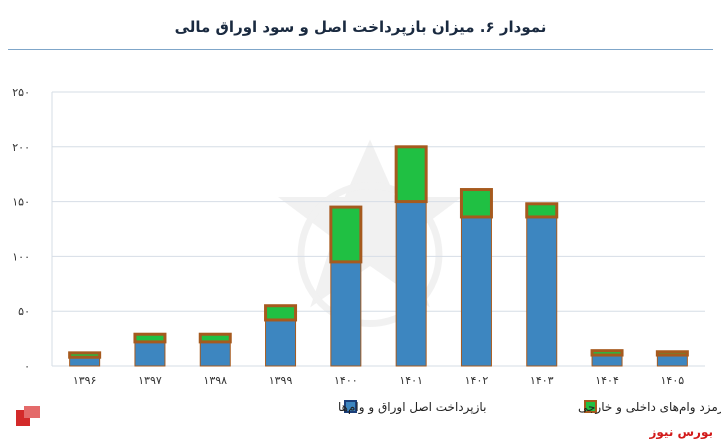 This screenshot has height=446, width=721. What do you see at coordinates (85, 380) in the screenshot?
I see `x-tick-label: ۱۳۹۶` at bounding box center [85, 380].